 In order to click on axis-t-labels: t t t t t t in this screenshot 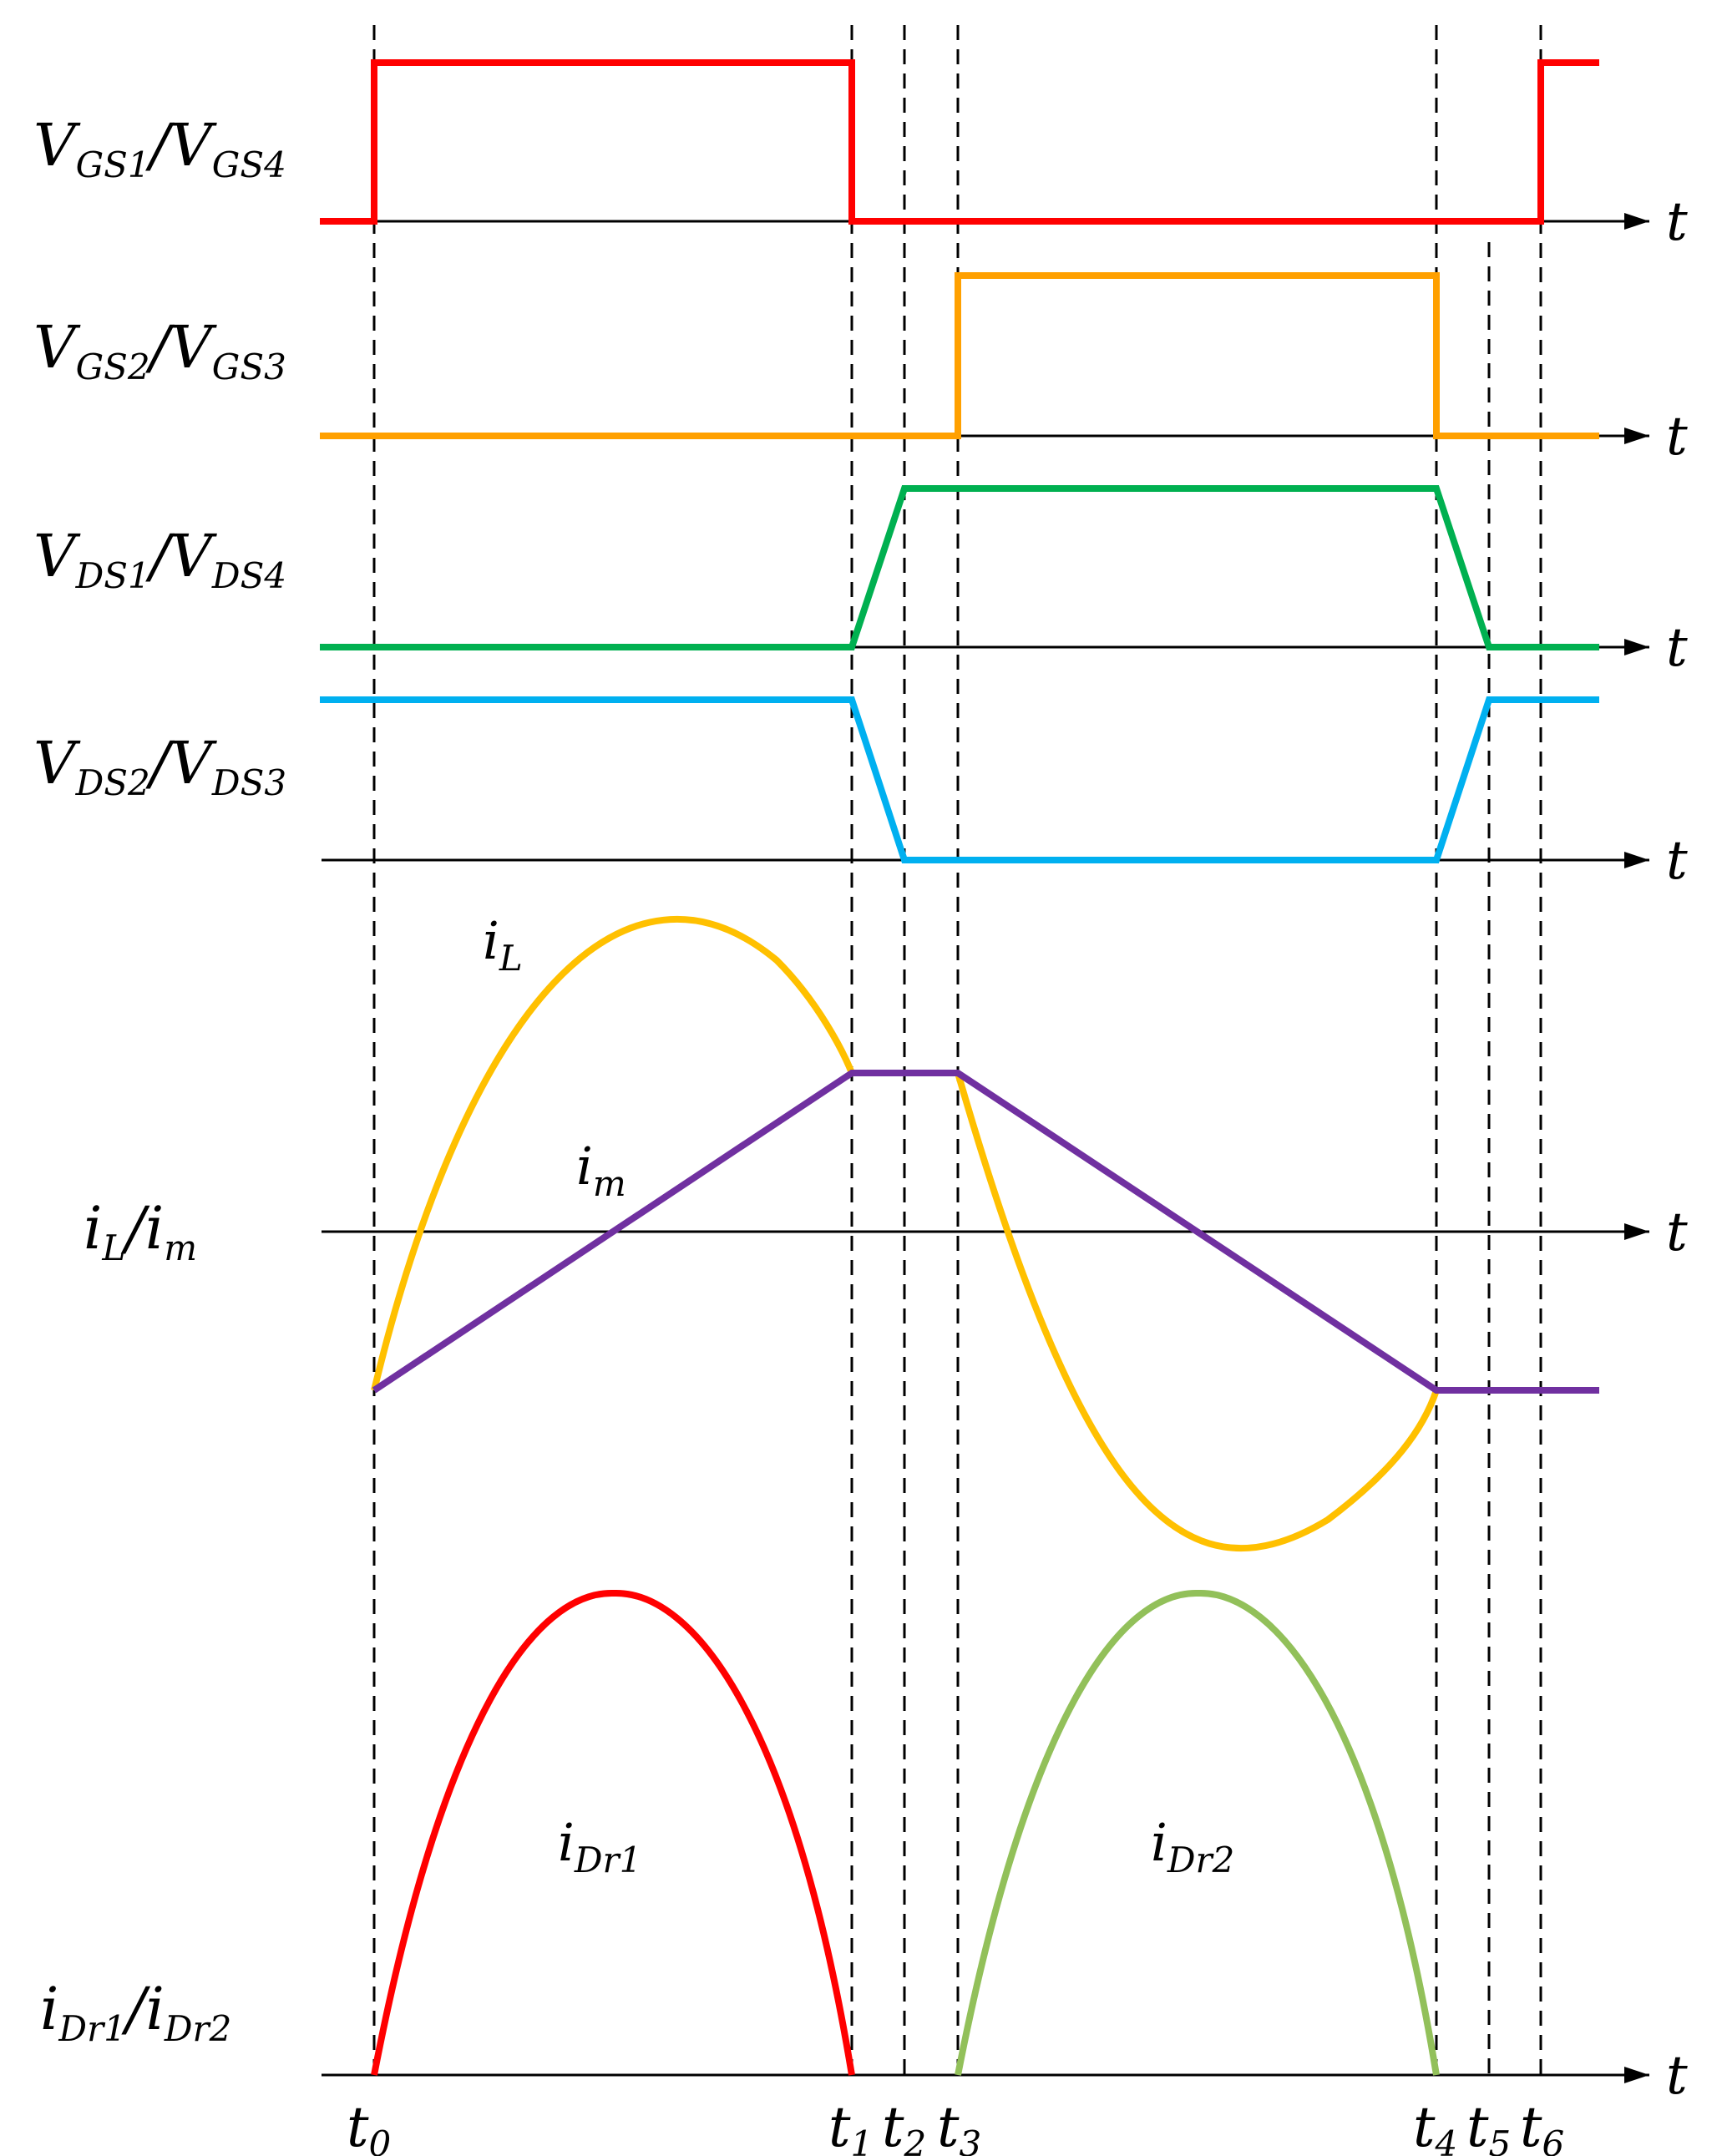, I will do `click(1677, 1149)`.